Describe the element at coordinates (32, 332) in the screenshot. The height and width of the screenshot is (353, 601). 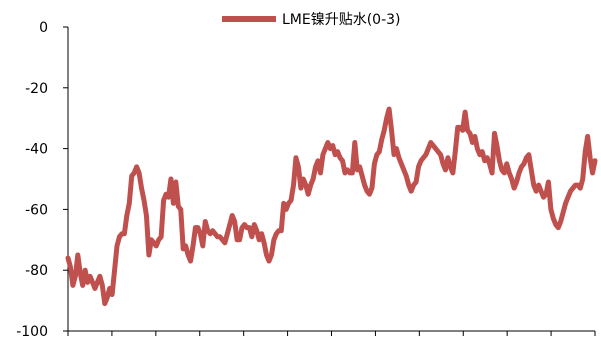
I see `y-tick-label: -100` at that location.